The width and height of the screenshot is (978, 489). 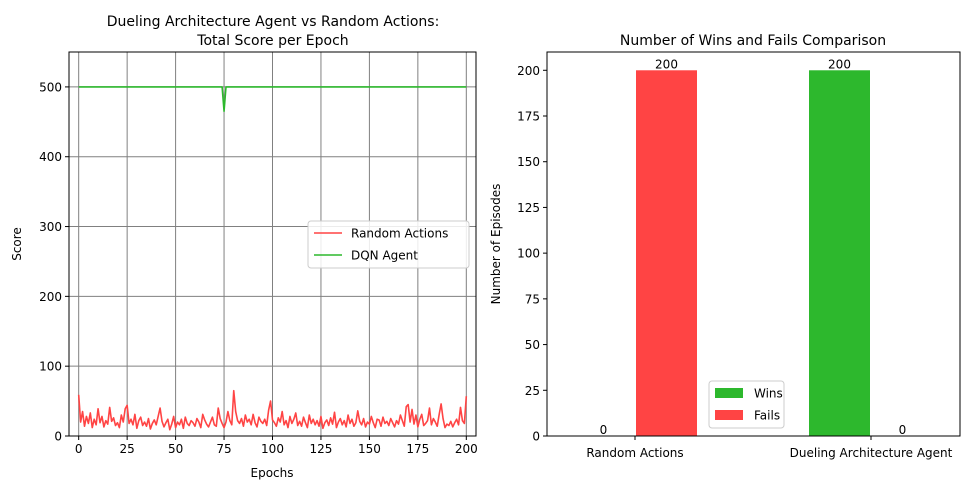 What do you see at coordinates (767, 416) in the screenshot?
I see `legend-label-fails: Fails` at bounding box center [767, 416].